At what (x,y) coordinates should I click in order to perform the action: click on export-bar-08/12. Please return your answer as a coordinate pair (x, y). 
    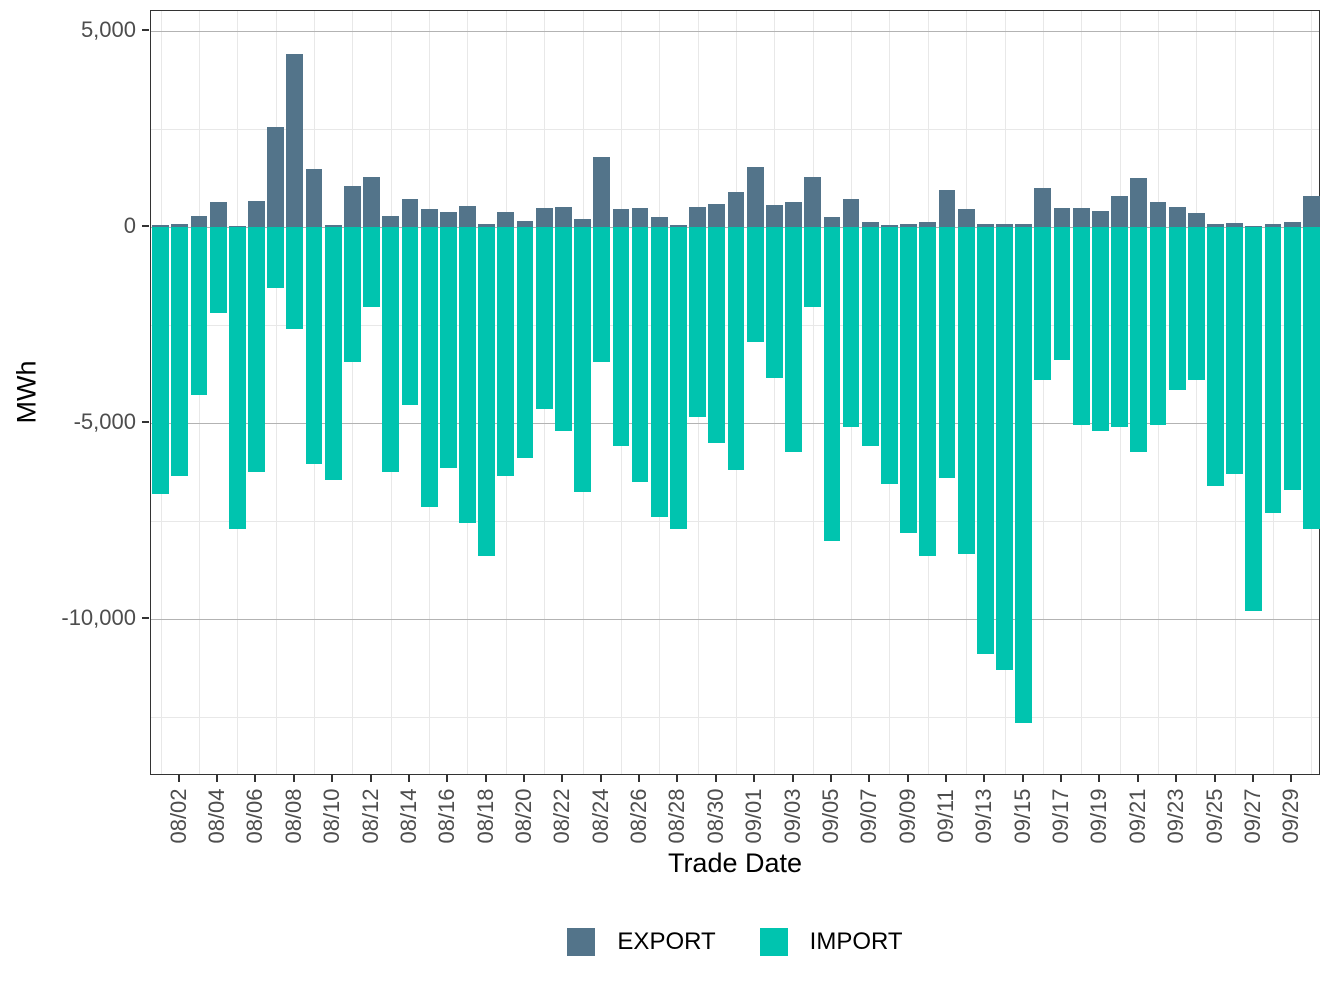
    Looking at the image, I should click on (371, 202).